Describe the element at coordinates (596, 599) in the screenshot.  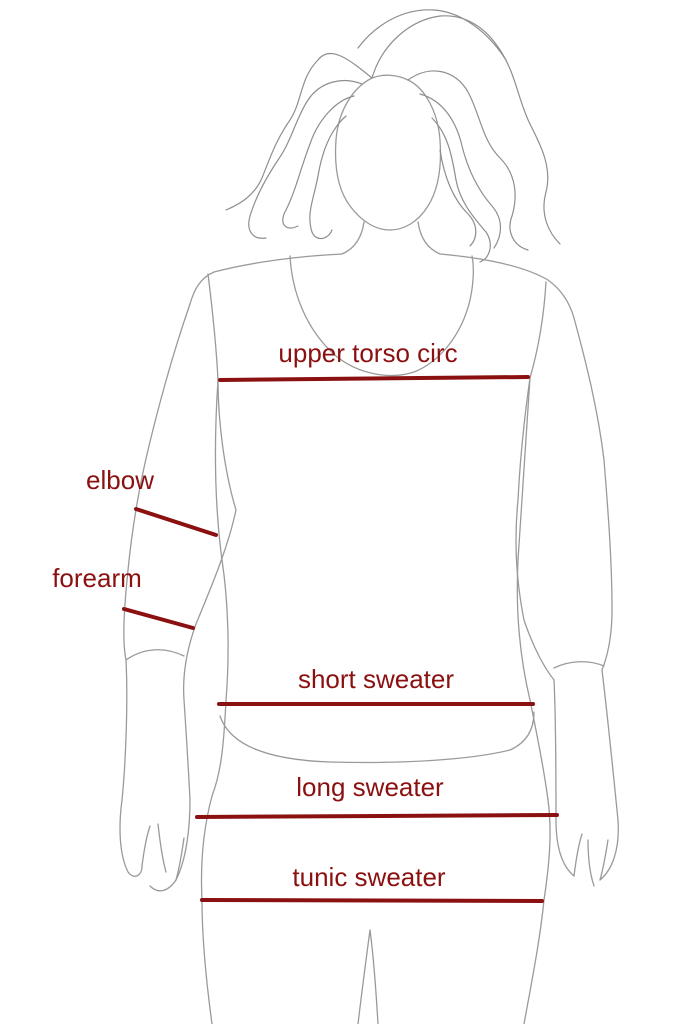
I see `right-arm-outer` at that location.